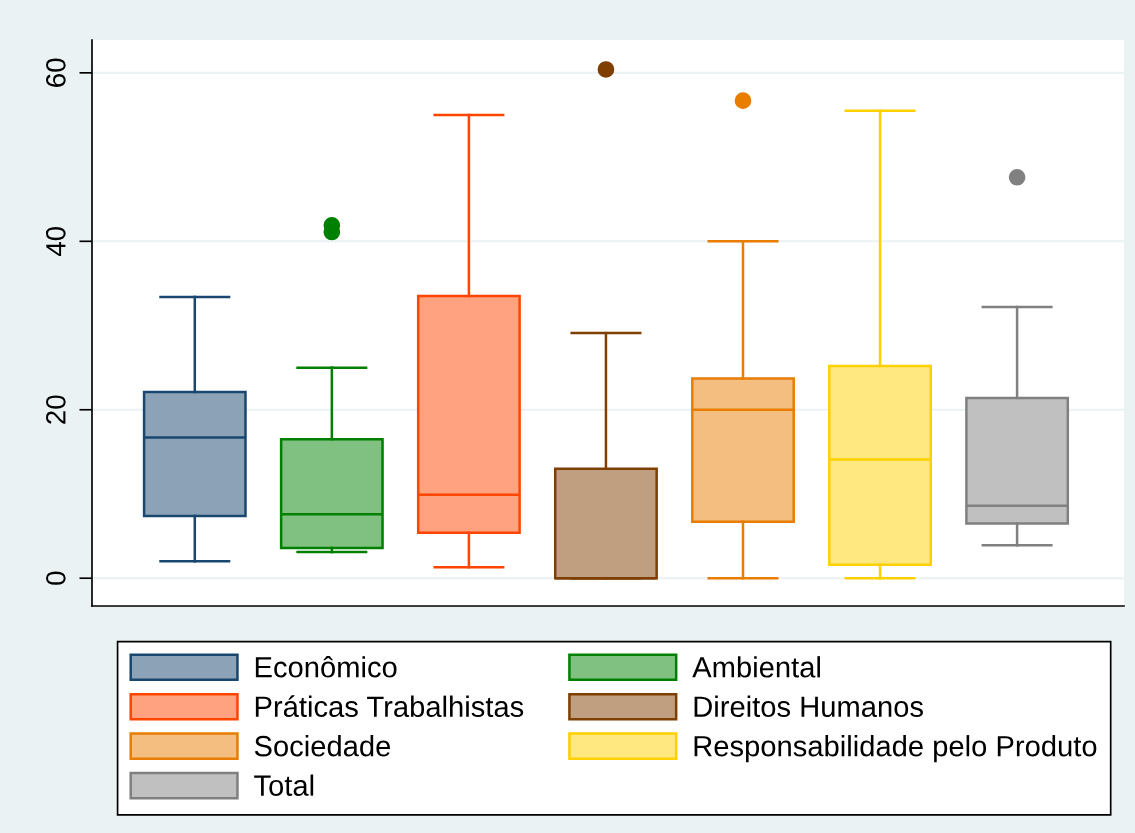 This screenshot has height=833, width=1135. What do you see at coordinates (756, 667) in the screenshot?
I see `legend-label: Ambiental` at bounding box center [756, 667].